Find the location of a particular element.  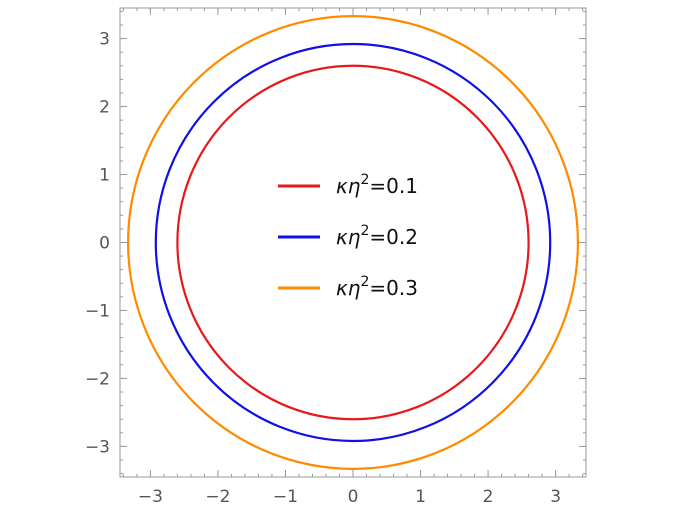

x-tick-label: 3 is located at coordinates (555, 497).